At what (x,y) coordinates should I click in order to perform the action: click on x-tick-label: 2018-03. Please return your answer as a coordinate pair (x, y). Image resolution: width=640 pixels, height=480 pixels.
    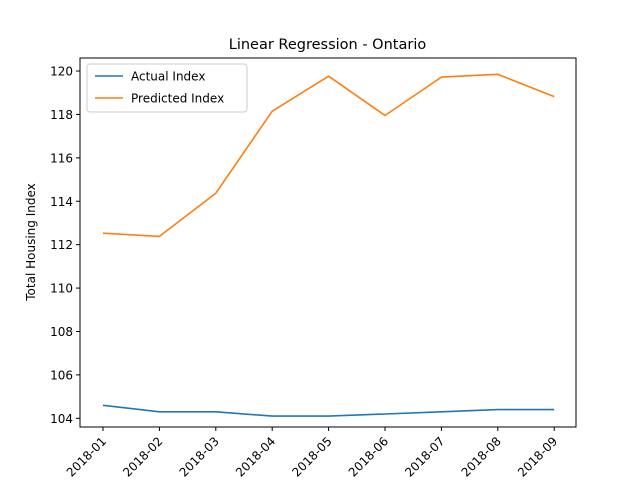
    Looking at the image, I should click on (199, 456).